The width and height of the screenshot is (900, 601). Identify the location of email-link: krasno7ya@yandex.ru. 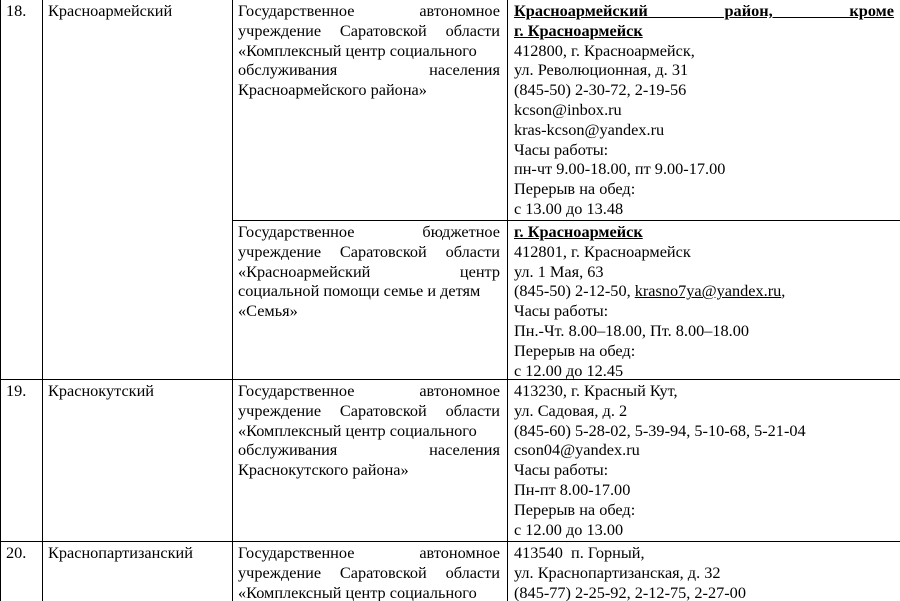
(708, 291).